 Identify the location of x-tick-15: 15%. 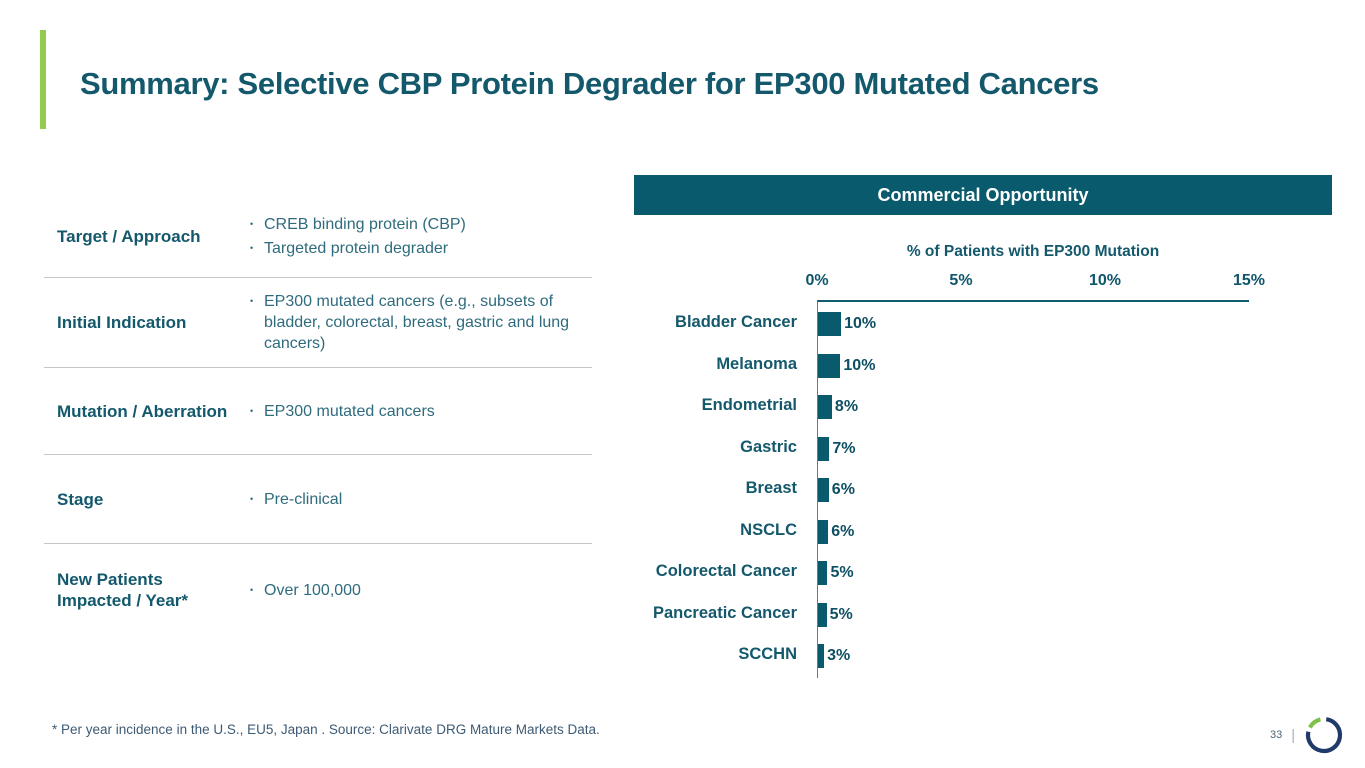
(1249, 280).